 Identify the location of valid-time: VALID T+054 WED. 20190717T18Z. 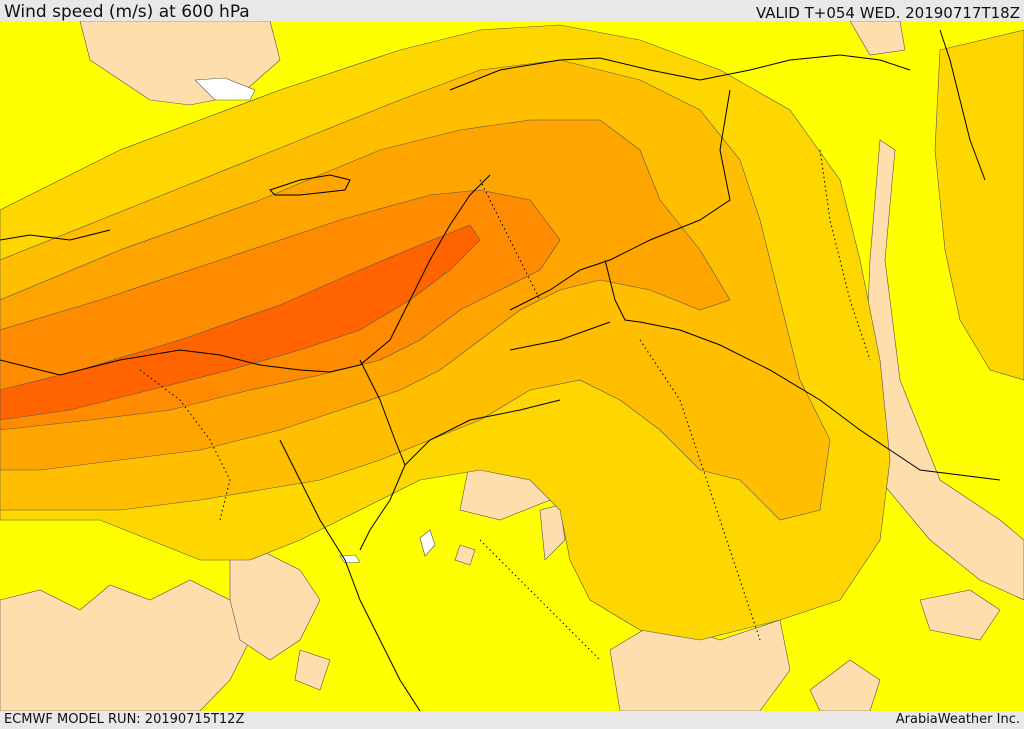
(887, 13).